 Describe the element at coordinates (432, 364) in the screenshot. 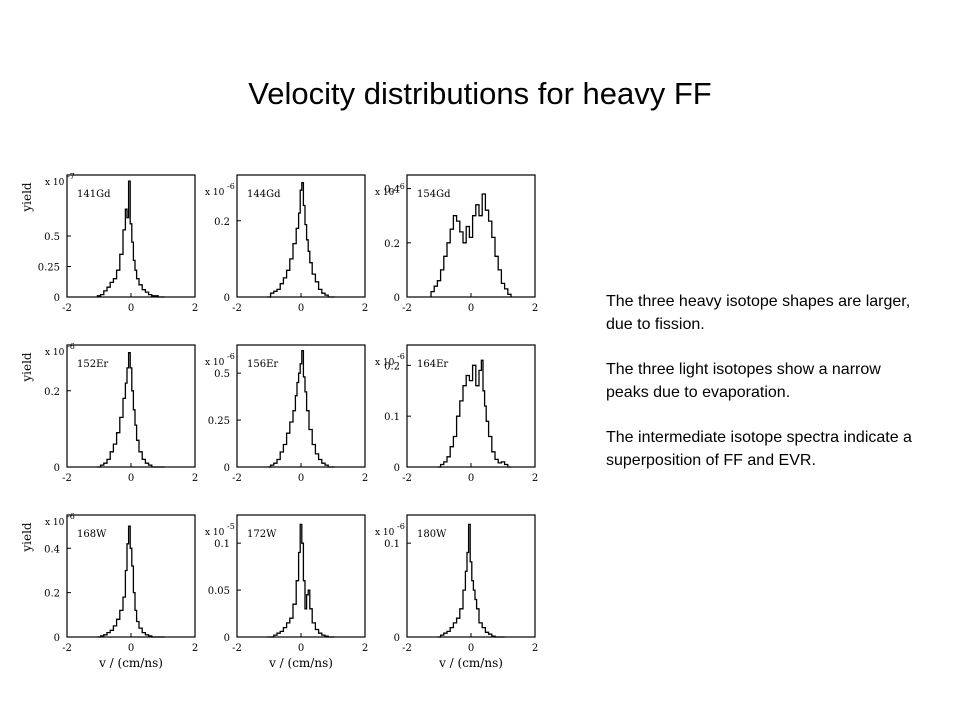

I see `isotope-label: 164Er` at that location.